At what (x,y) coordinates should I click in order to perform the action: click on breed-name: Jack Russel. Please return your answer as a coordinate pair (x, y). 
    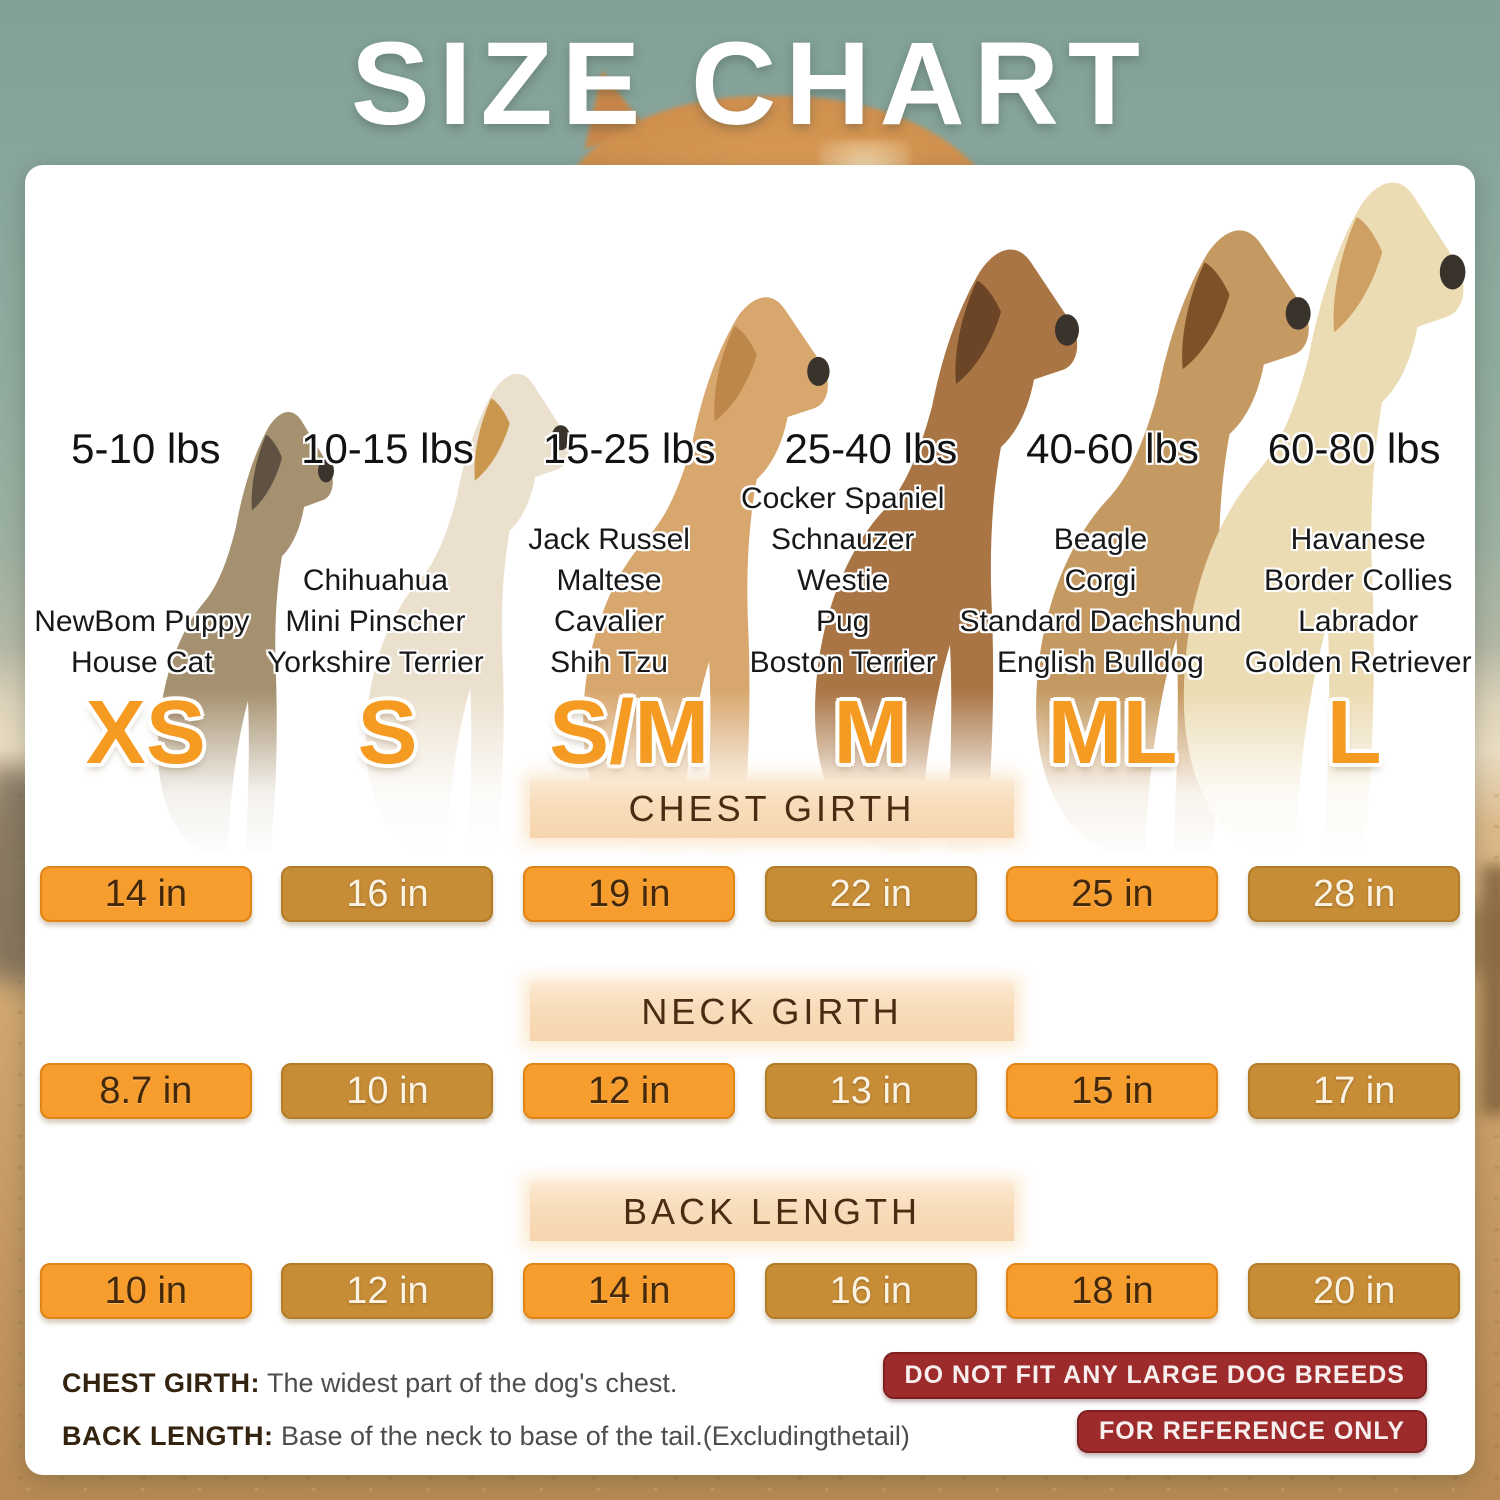
    Looking at the image, I should click on (609, 539).